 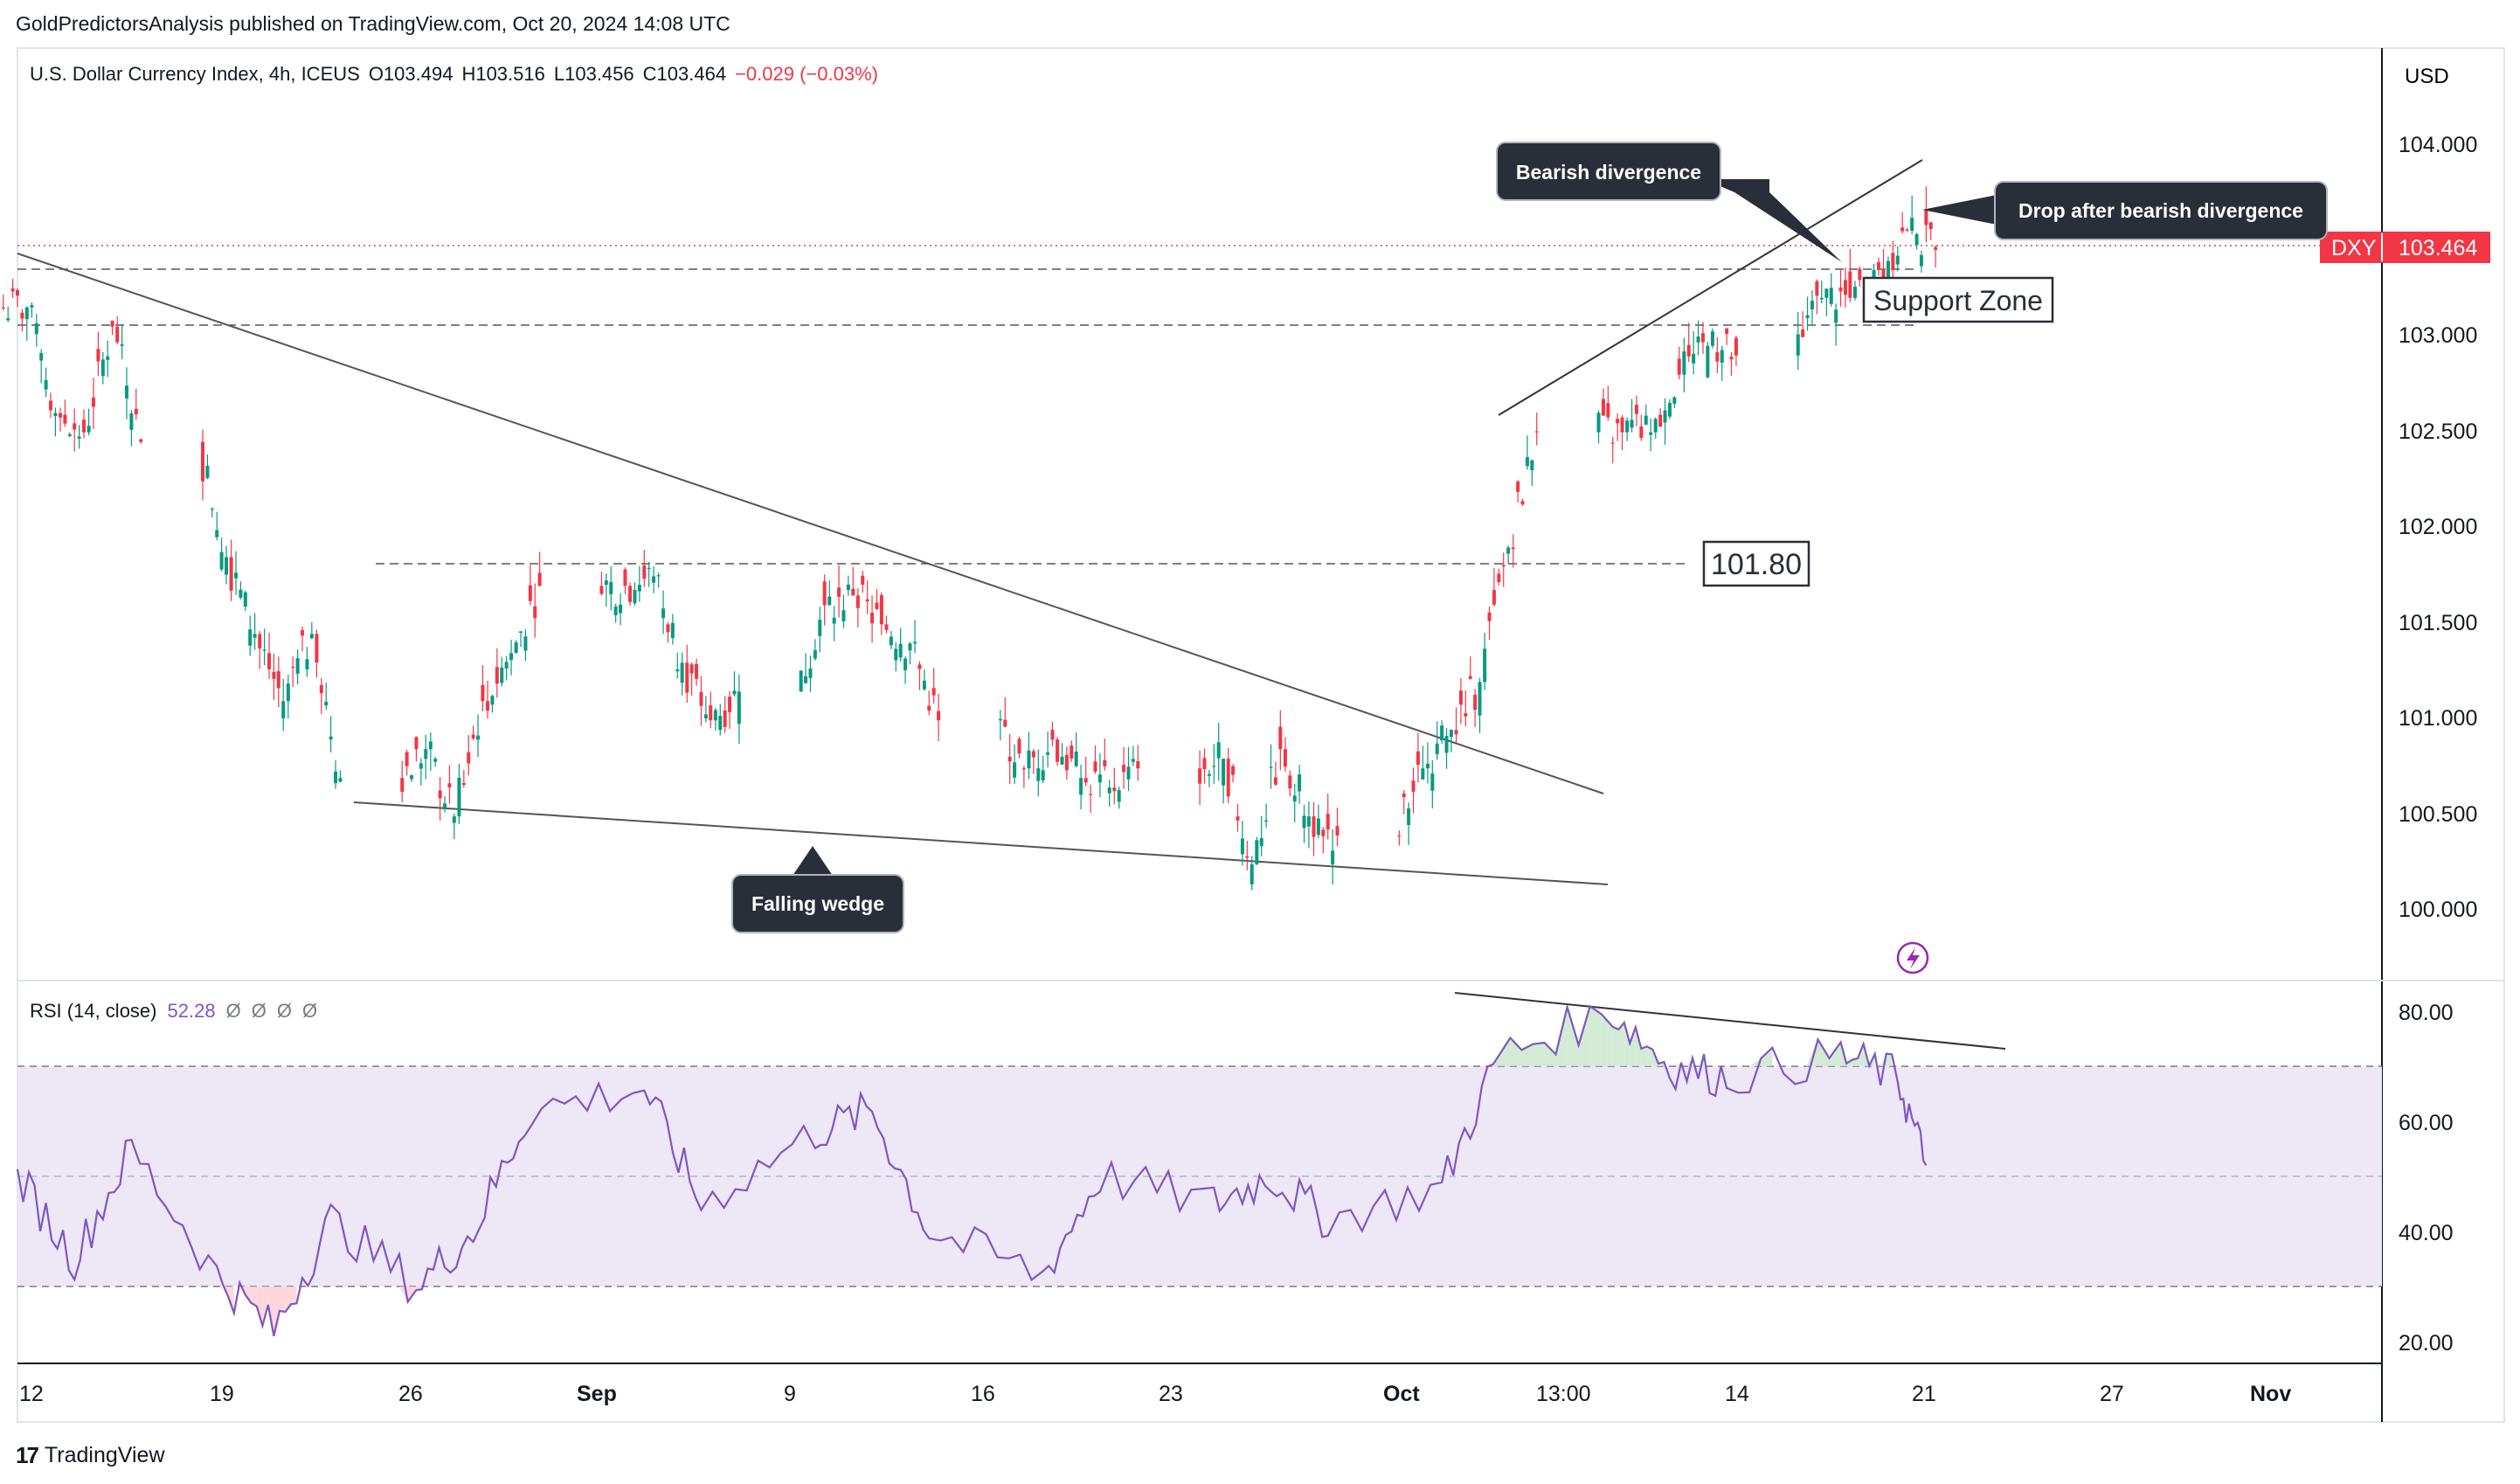 I want to click on svg-text: Bearish divergence, so click(x=1608, y=172).